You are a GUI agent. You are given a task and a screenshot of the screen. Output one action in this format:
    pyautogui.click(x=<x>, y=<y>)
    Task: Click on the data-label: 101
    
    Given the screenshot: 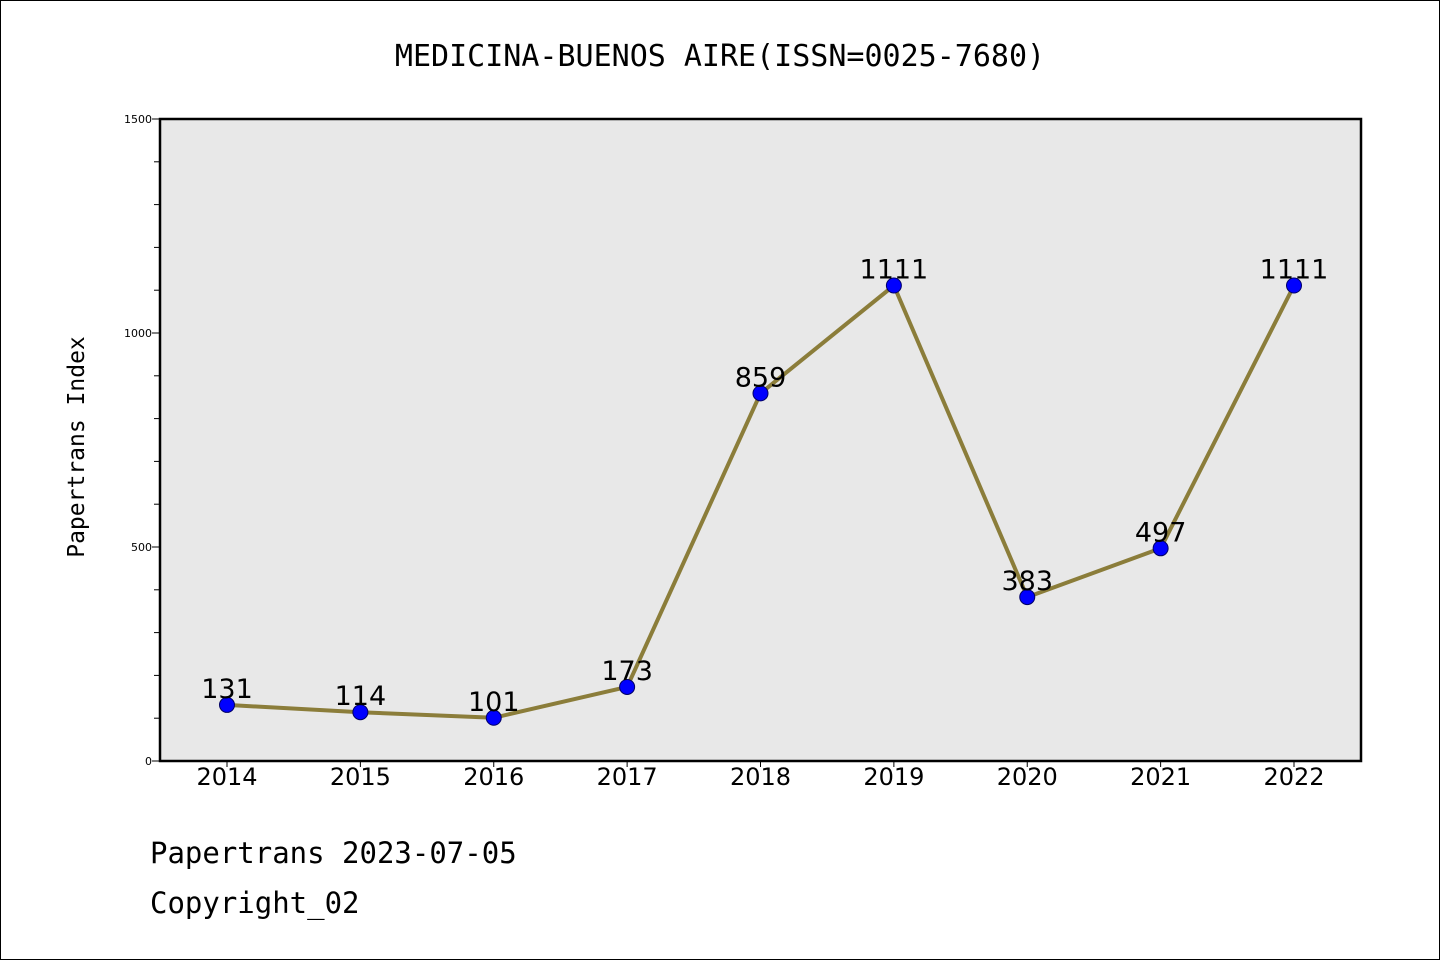 What is the action you would take?
    pyautogui.click(x=494, y=702)
    